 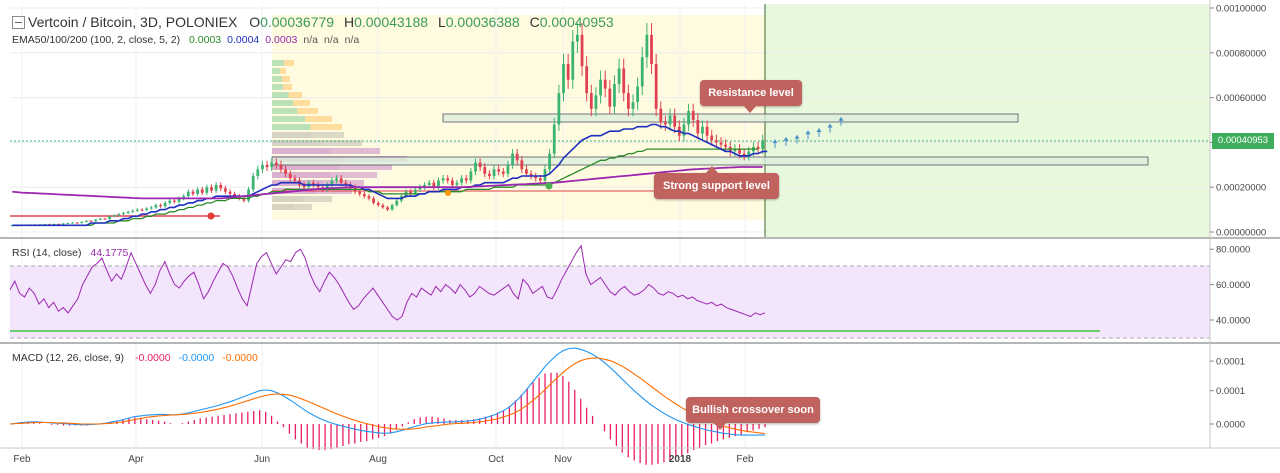 I want to click on rsi-legend: RSI (14, close) 44.1775, so click(x=70, y=253).